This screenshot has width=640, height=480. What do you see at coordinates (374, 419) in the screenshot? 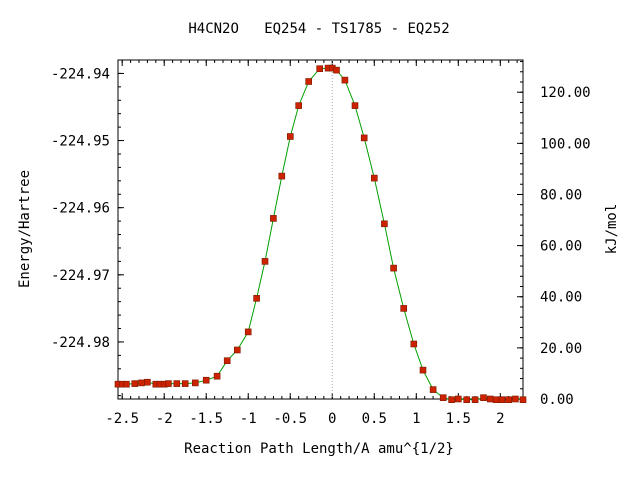
I see `x-tick-label: 0.5` at bounding box center [374, 419].